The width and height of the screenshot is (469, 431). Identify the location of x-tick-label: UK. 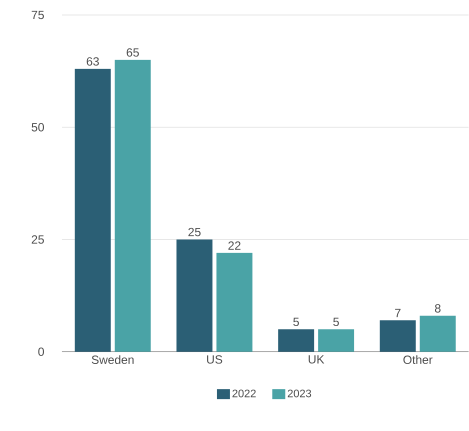
(316, 359).